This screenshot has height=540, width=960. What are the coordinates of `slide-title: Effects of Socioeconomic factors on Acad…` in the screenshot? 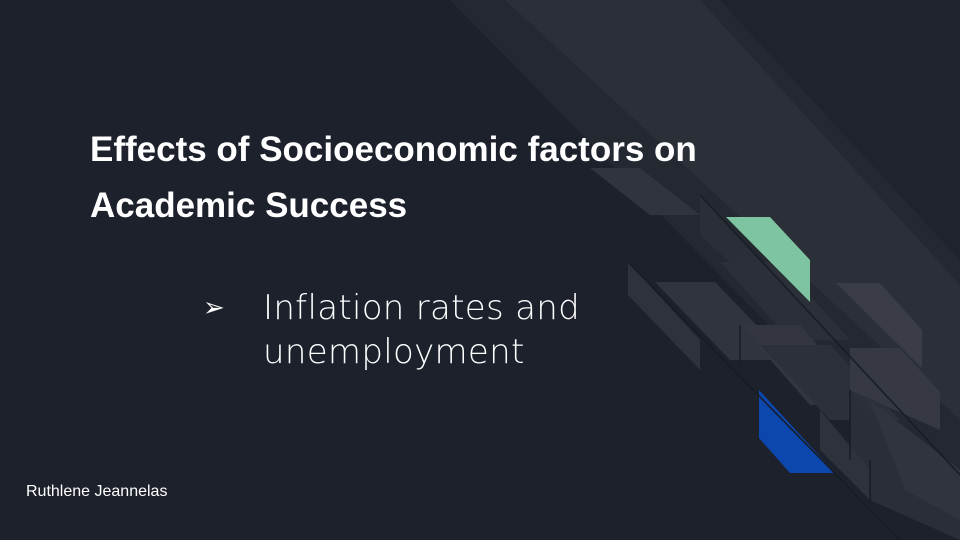 It's located at (393, 177).